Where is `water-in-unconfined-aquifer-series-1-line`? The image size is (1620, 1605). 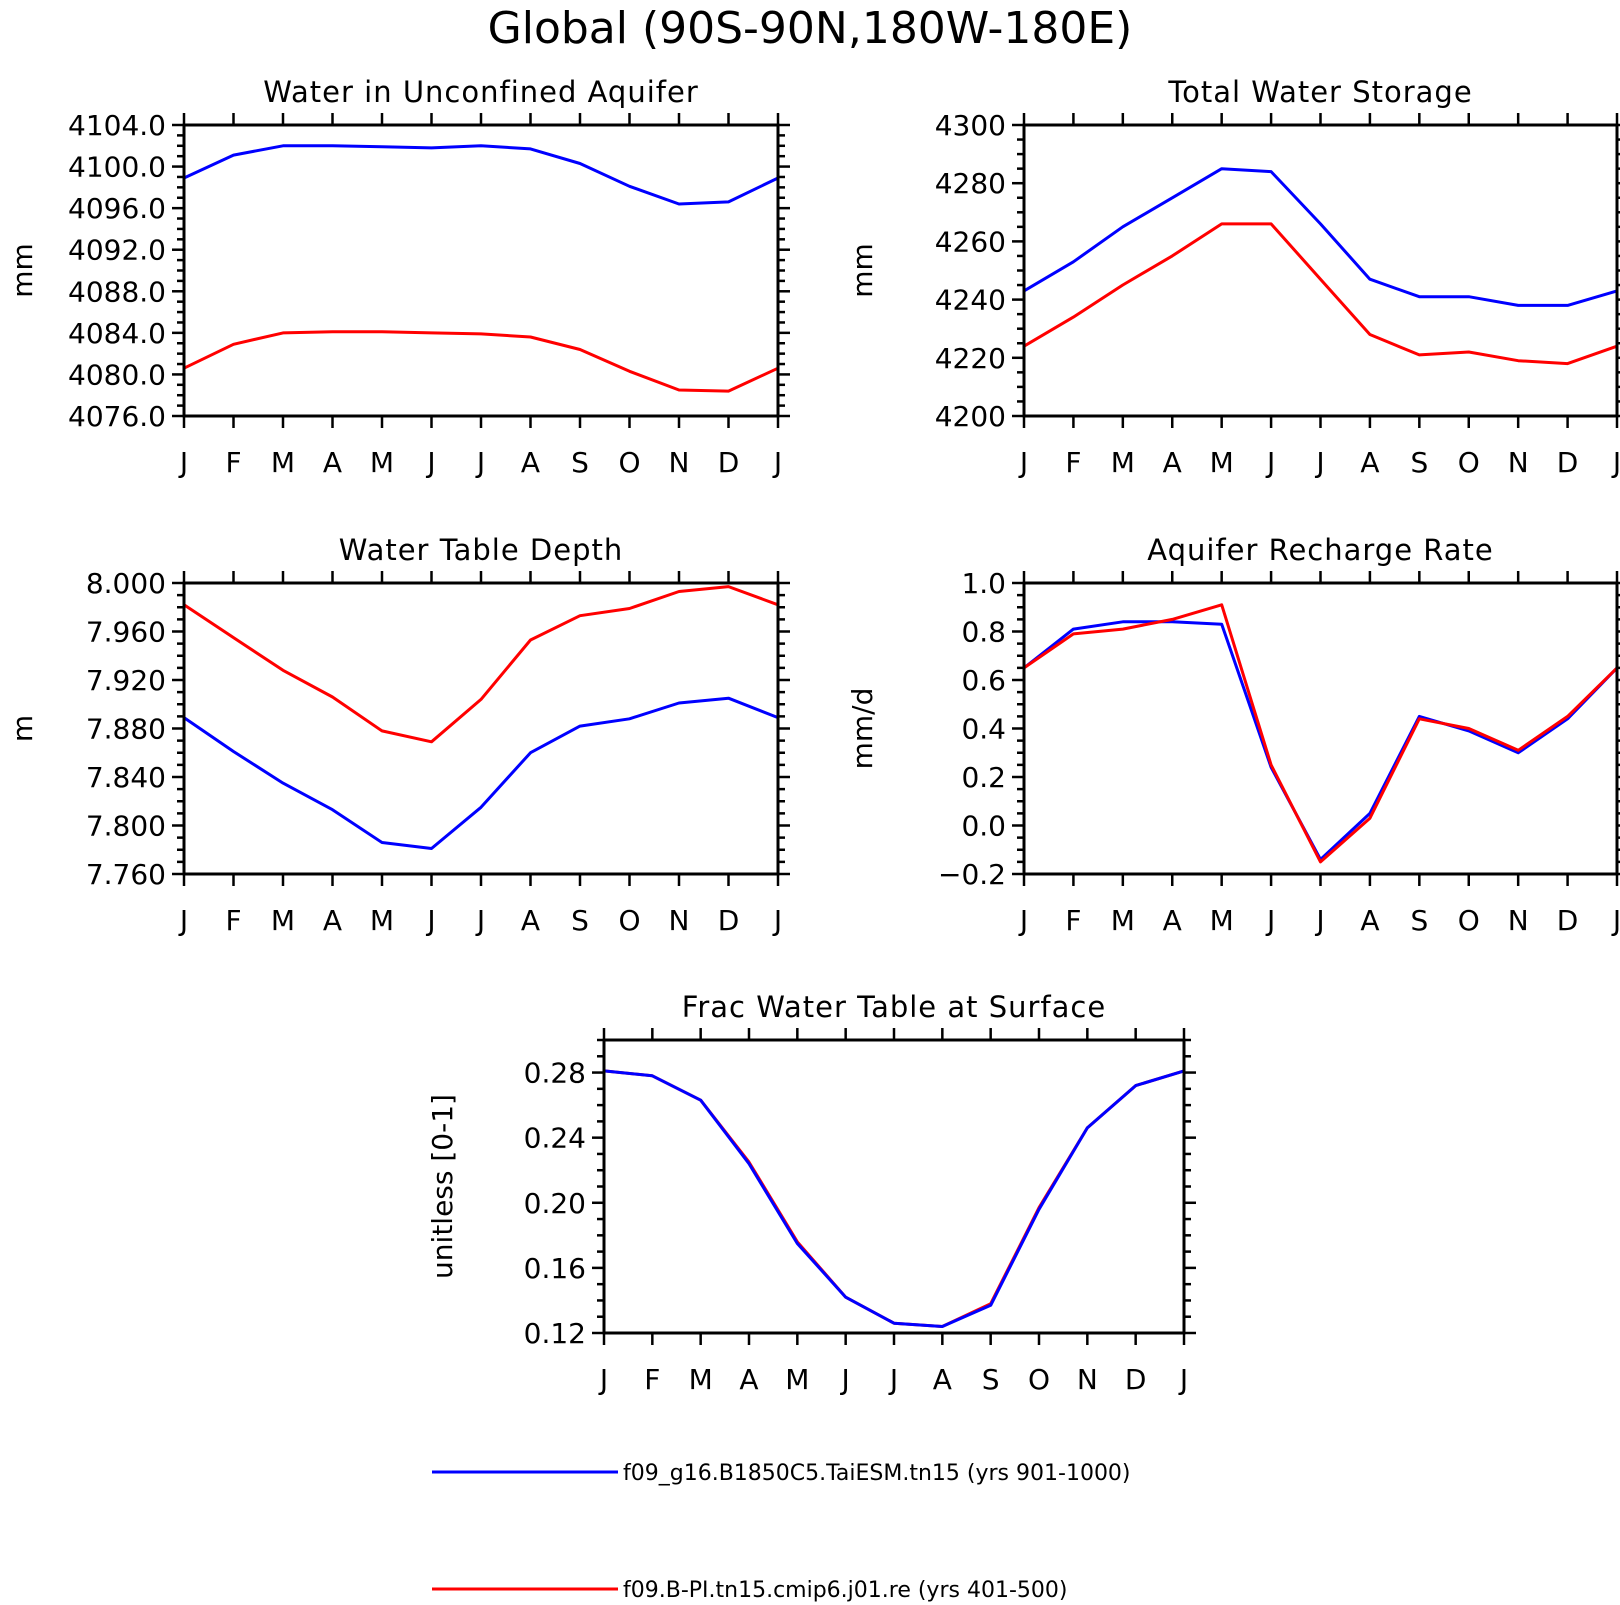
water-in-unconfined-aquifer-series-1-line is located at coordinates (481, 175).